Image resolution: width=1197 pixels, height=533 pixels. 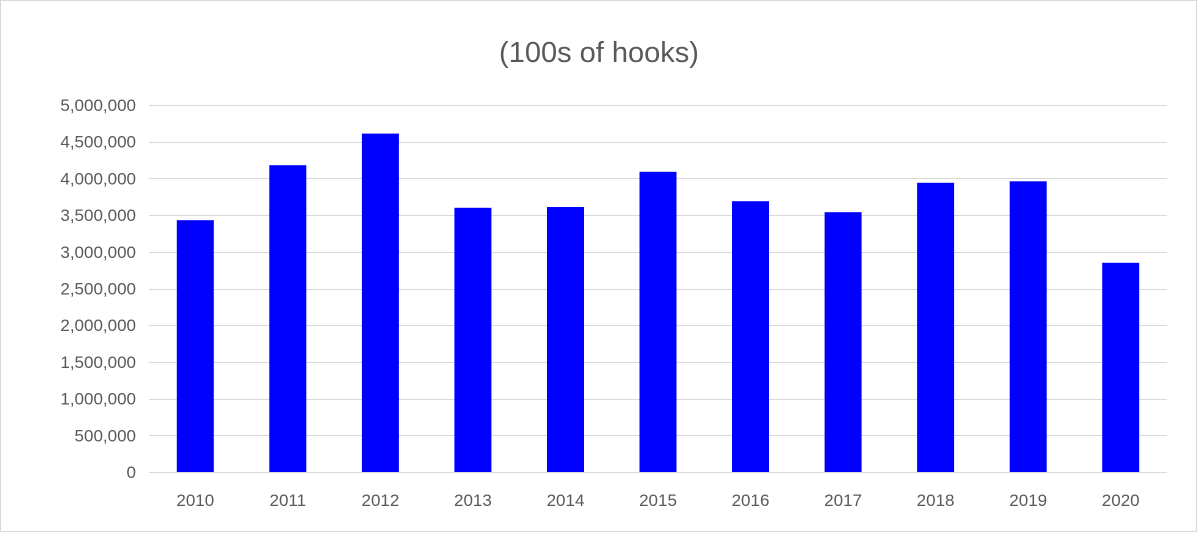 What do you see at coordinates (1121, 367) in the screenshot?
I see `bar-2020` at bounding box center [1121, 367].